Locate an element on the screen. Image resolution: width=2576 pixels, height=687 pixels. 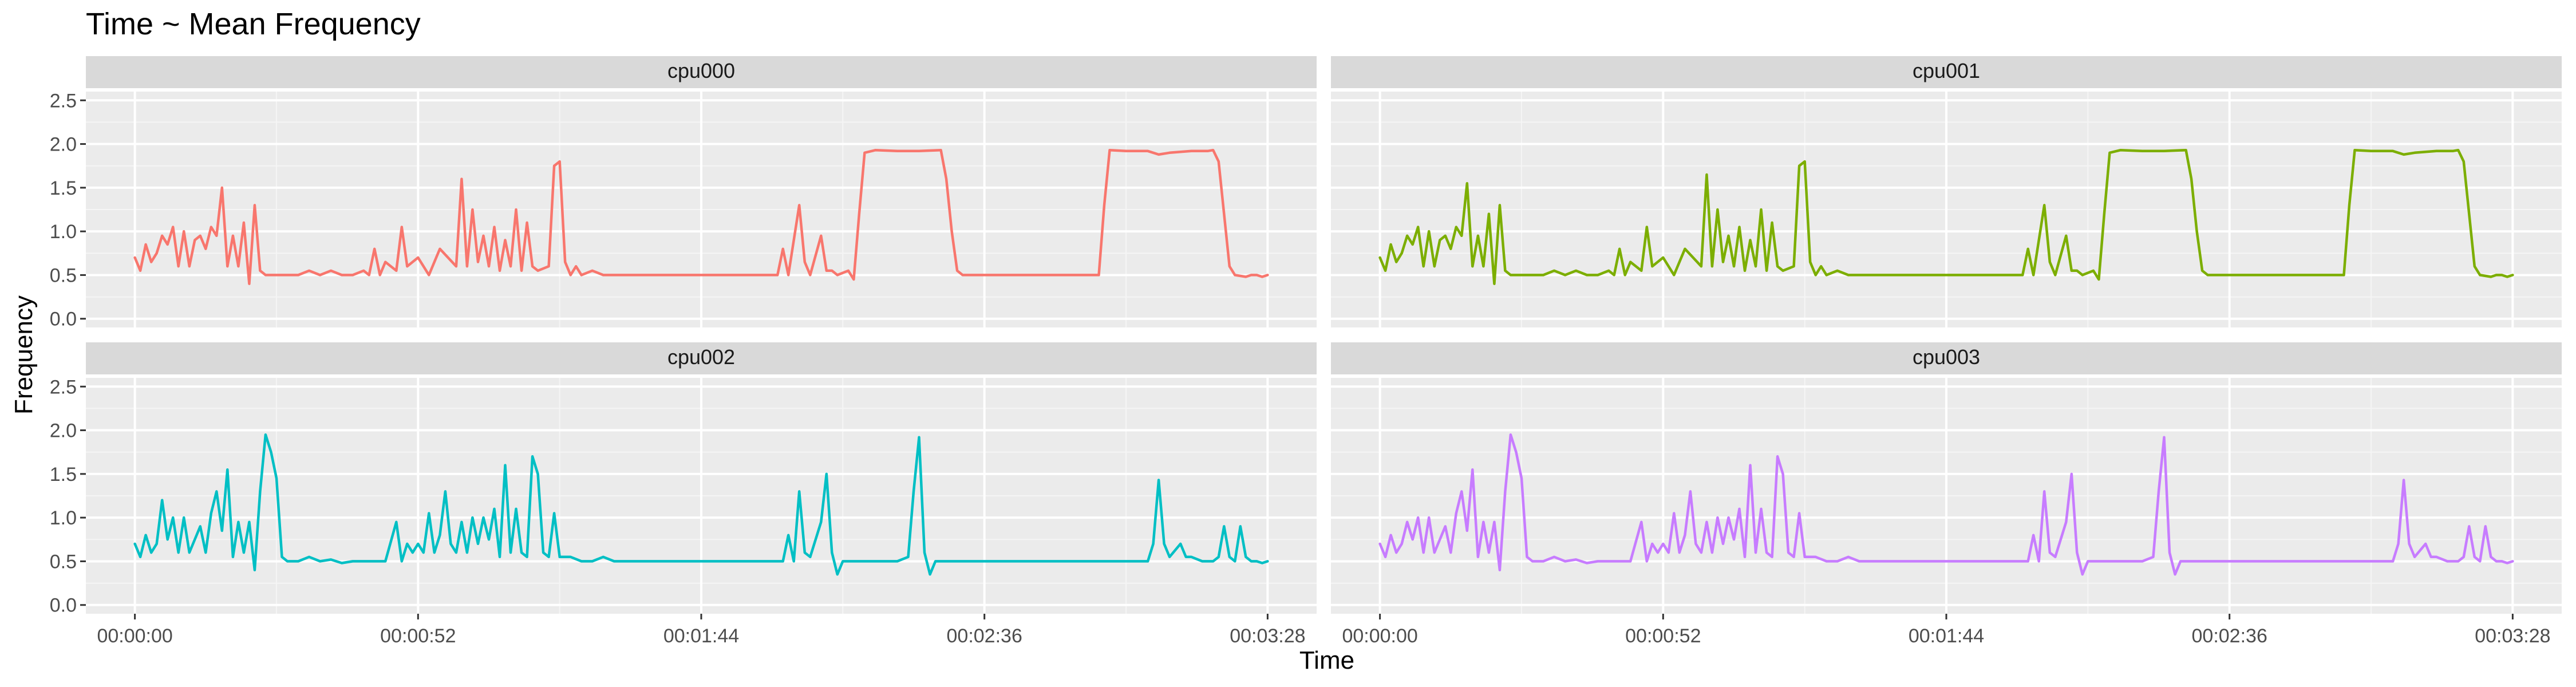
chart-title: Time ~ Mean Frequency is located at coordinates (253, 24).